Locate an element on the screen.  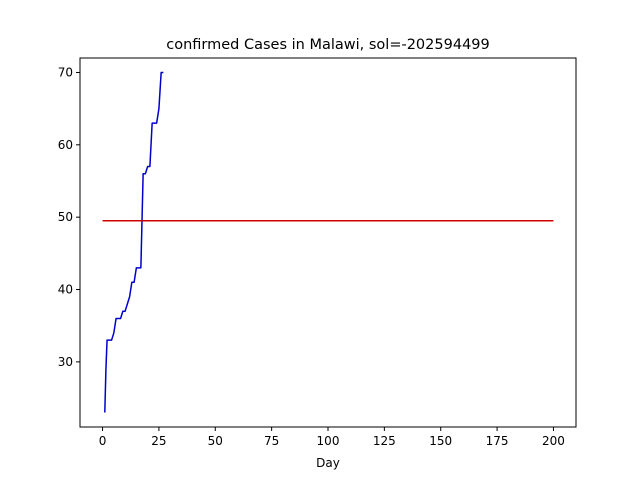
x-tick-label: 50 is located at coordinates (215, 441).